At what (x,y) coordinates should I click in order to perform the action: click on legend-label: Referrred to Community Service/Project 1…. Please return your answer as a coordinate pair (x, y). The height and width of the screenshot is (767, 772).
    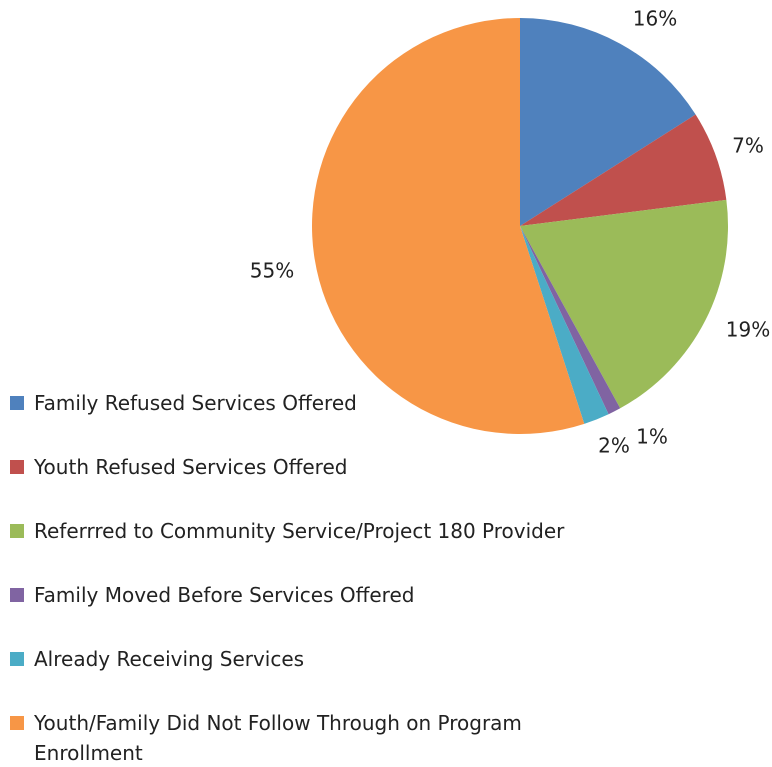
    Looking at the image, I should click on (299, 531).